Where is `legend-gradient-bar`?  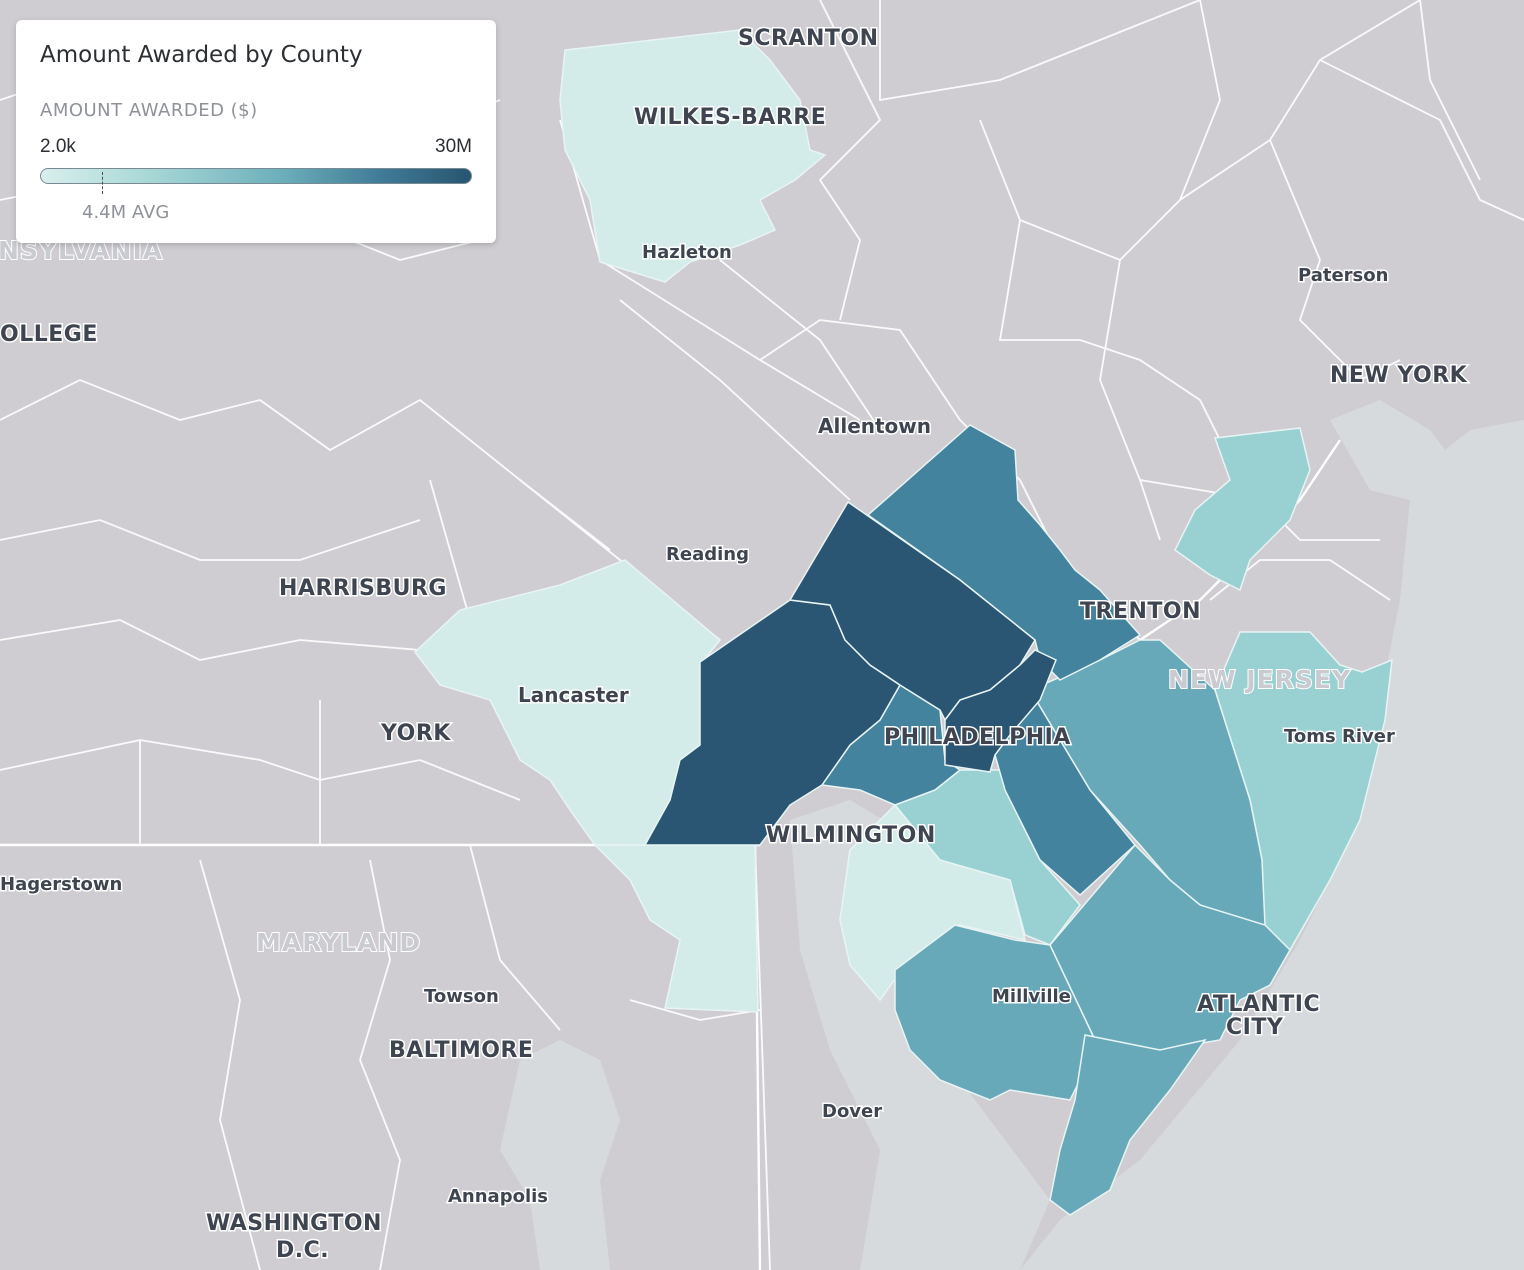 legend-gradient-bar is located at coordinates (256, 176).